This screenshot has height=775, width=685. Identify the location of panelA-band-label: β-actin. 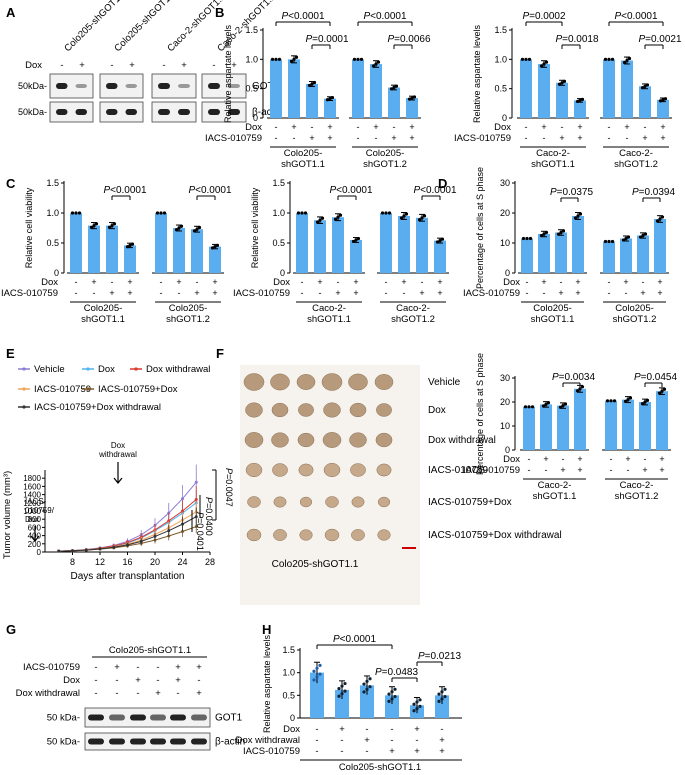
(267, 112).